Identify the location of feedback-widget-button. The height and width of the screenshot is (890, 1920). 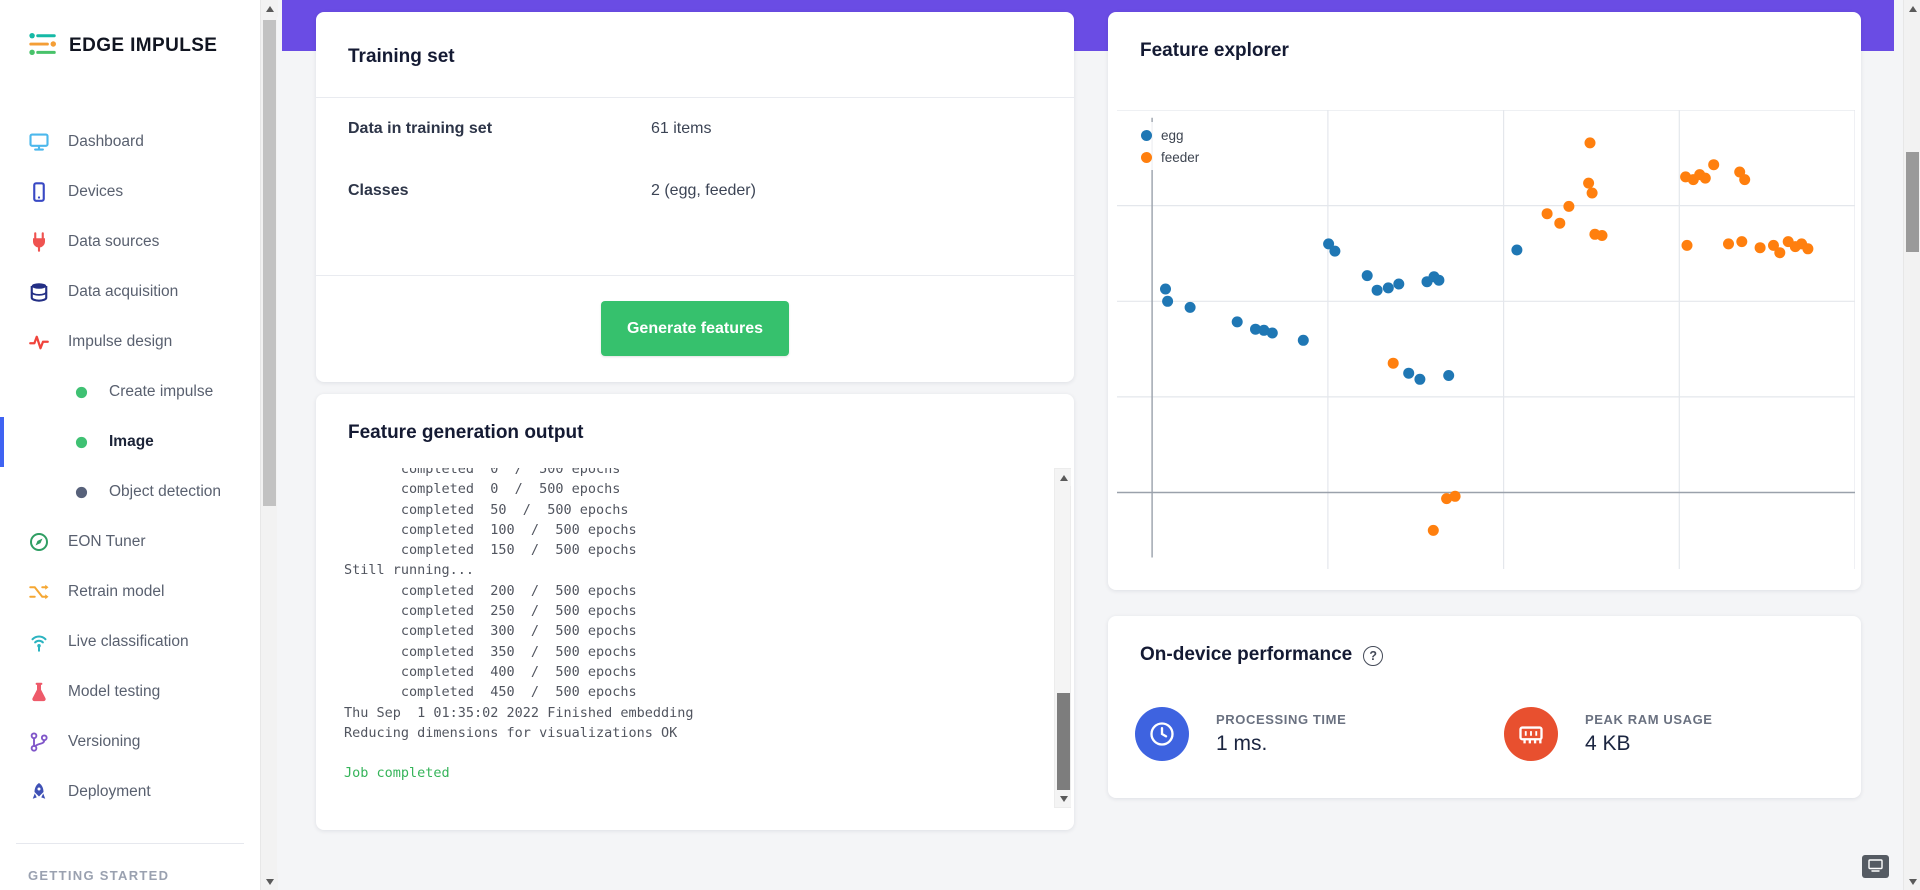
(1875, 866).